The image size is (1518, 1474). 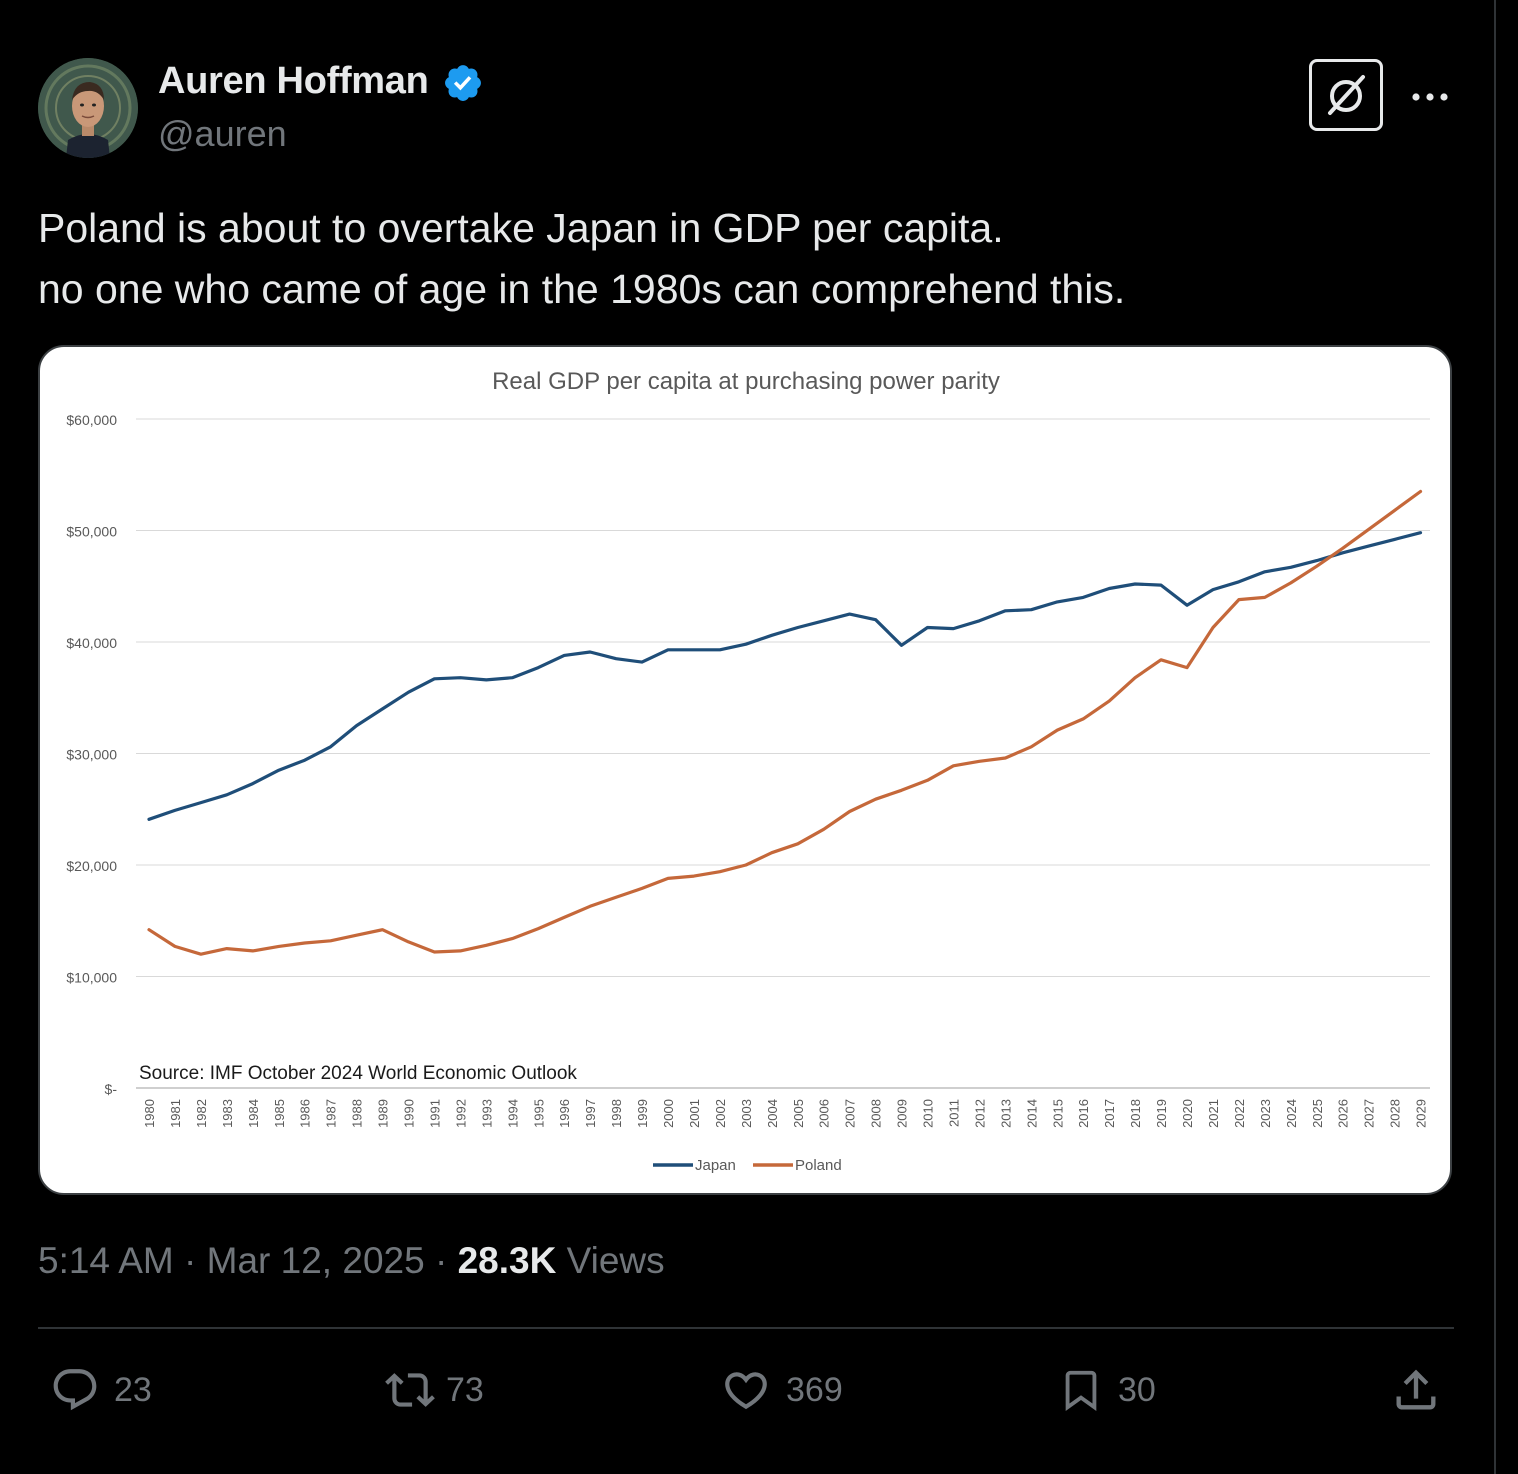 What do you see at coordinates (1265, 1113) in the screenshot?
I see `x-tick-label: 2023` at bounding box center [1265, 1113].